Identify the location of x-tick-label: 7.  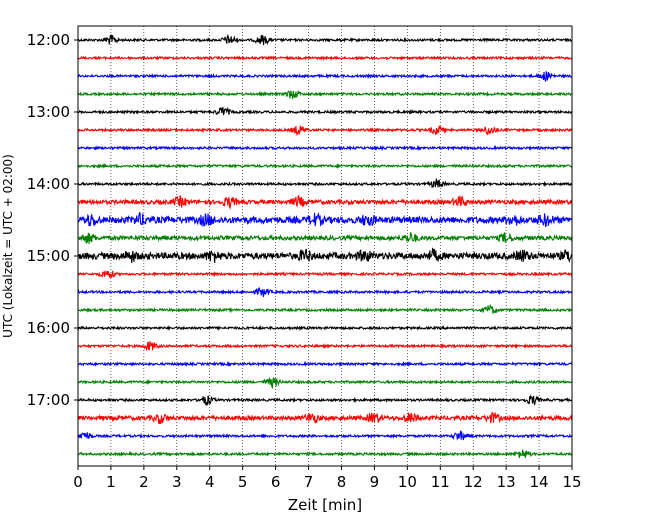
(309, 482).